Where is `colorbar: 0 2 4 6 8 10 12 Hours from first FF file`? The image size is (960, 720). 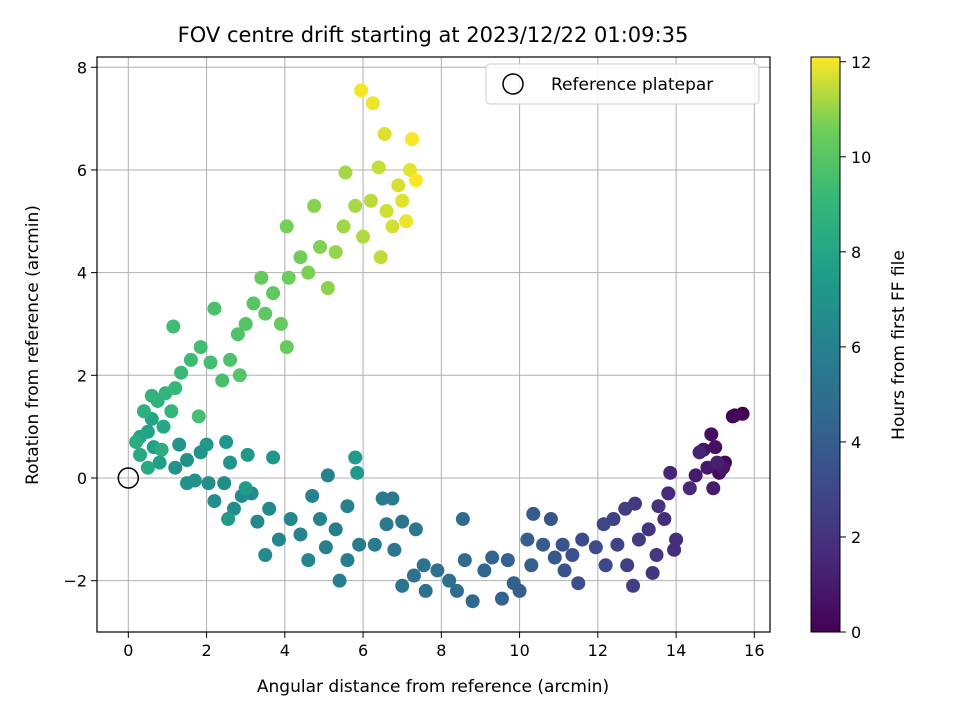
colorbar: 0 2 4 6 8 10 12 Hours from first FF file is located at coordinates (859, 347).